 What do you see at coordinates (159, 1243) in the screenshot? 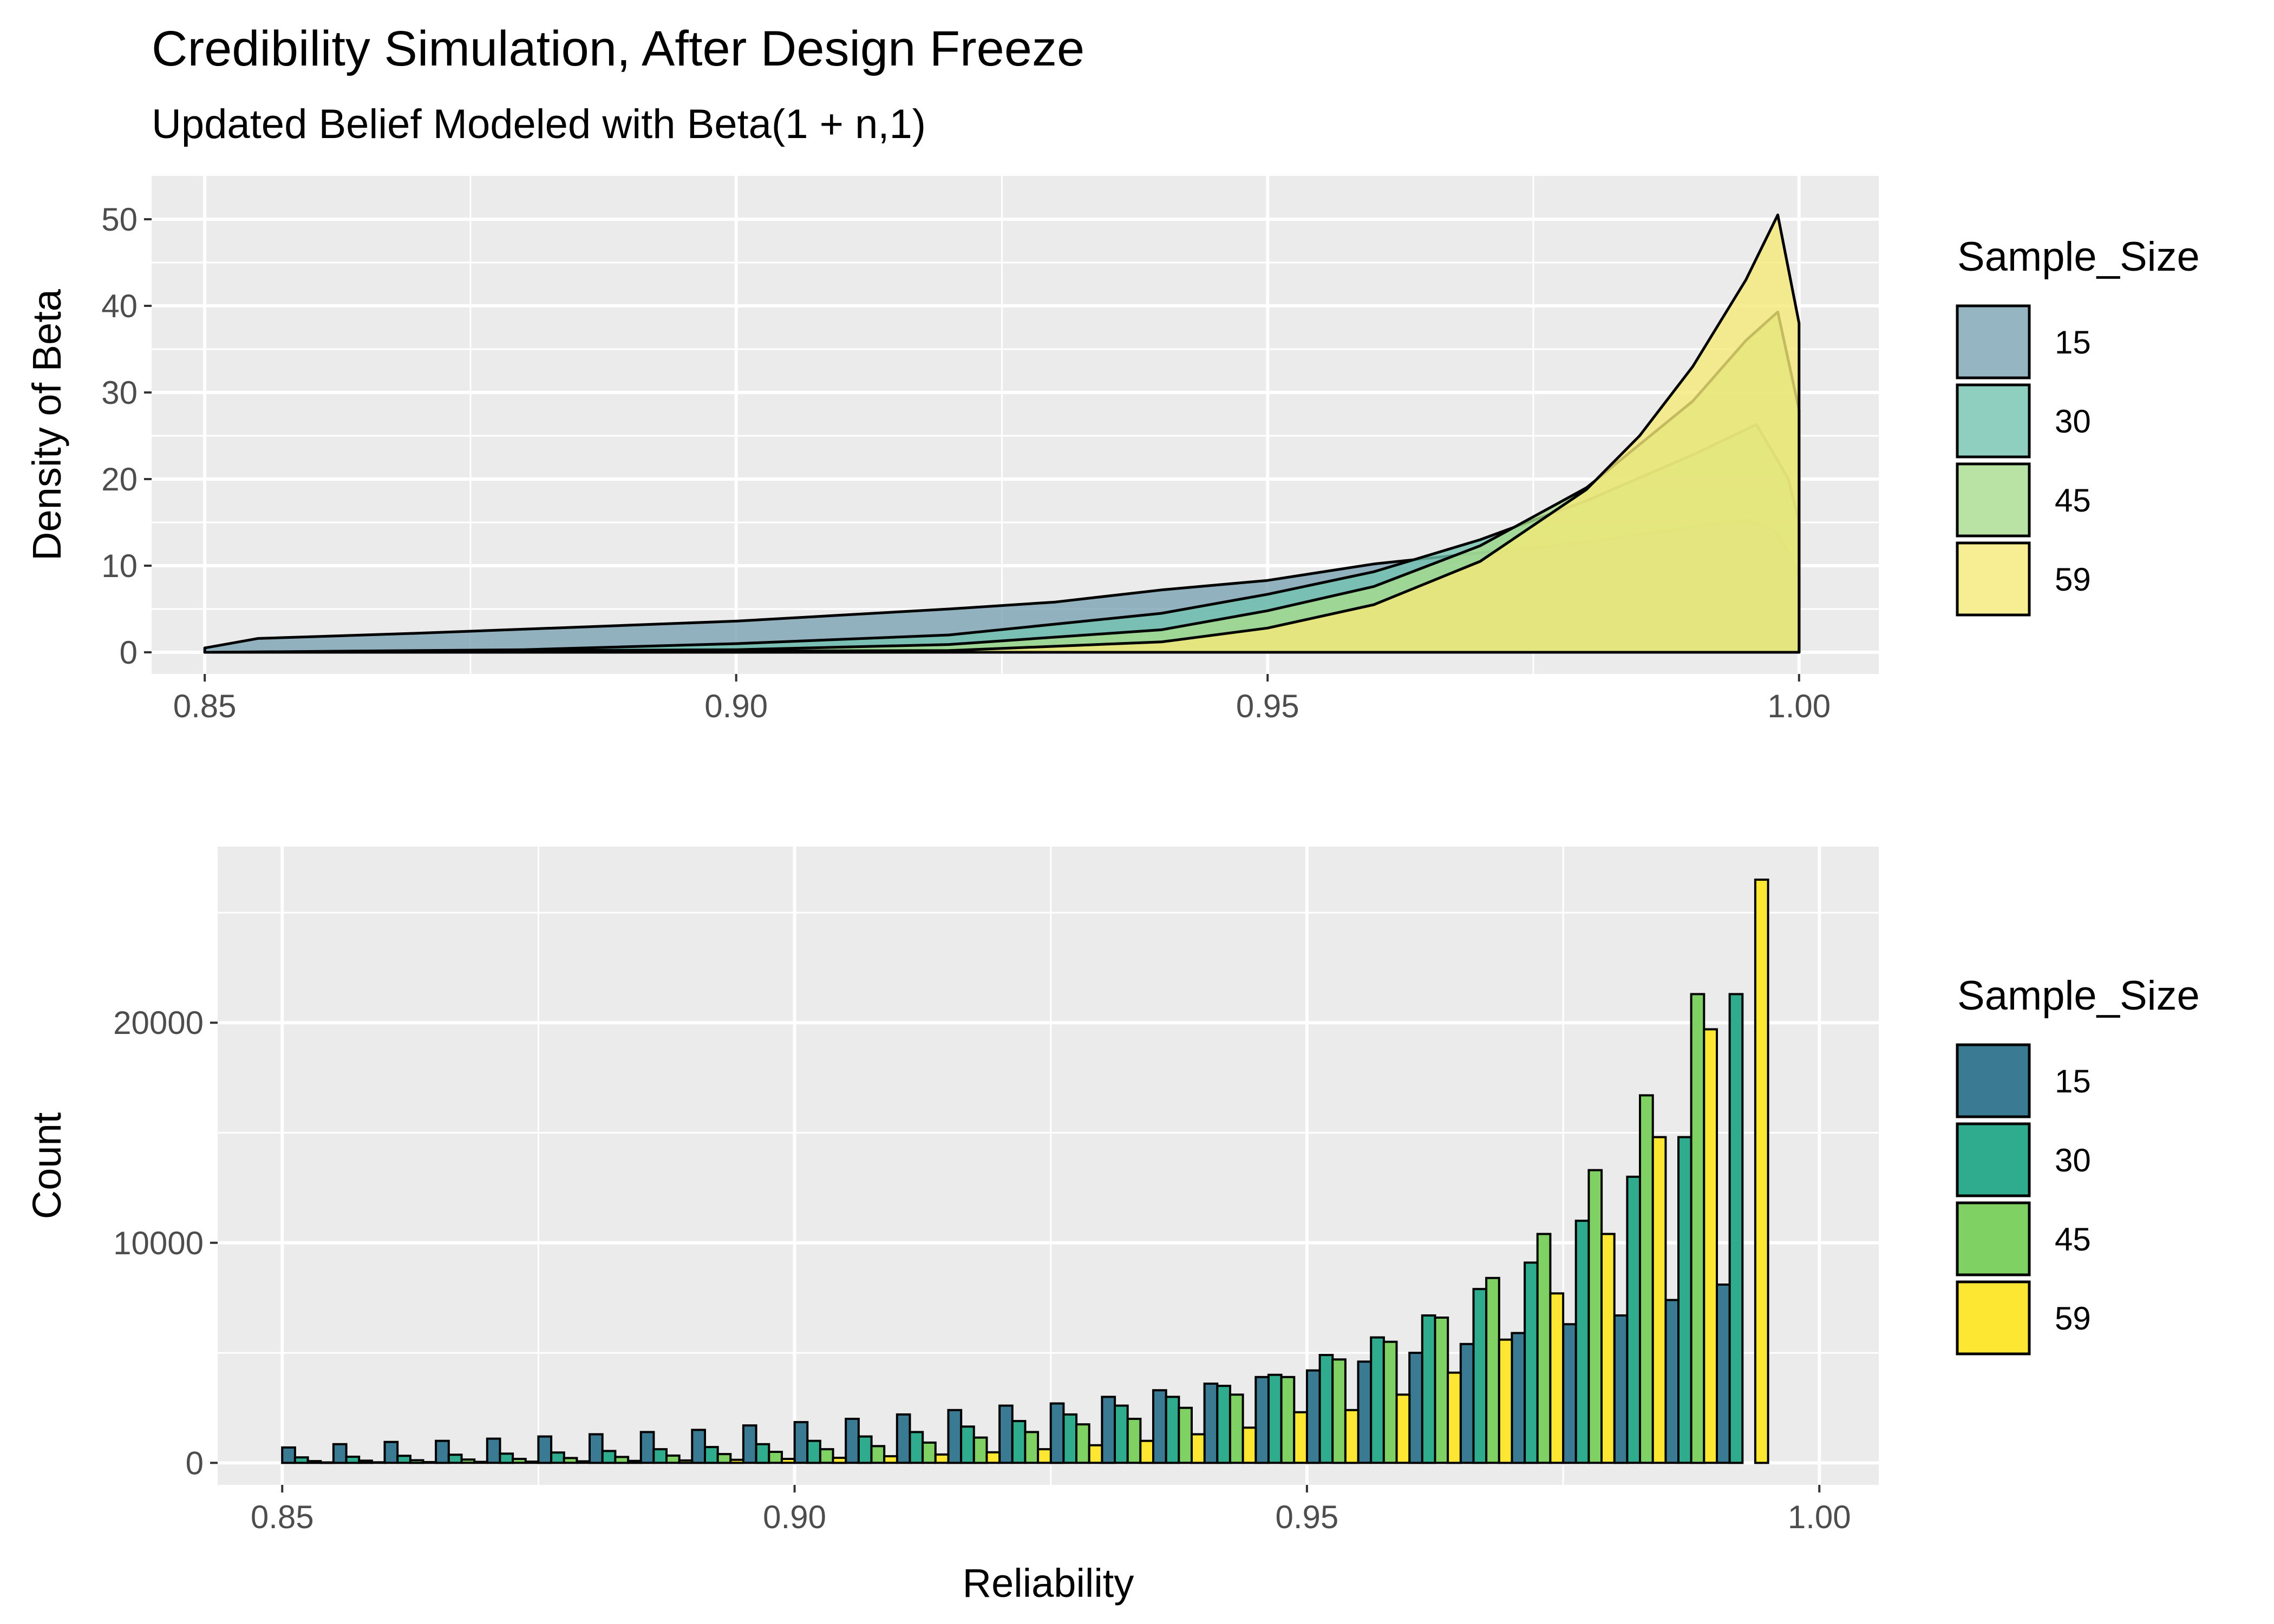
I see `histogram-y-tick-label: 10000` at bounding box center [159, 1243].